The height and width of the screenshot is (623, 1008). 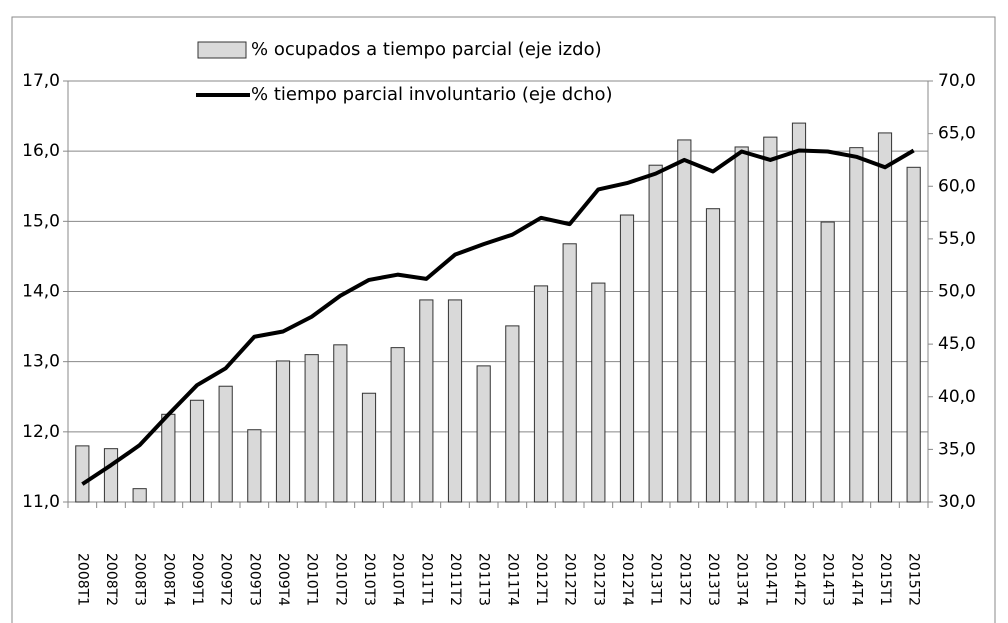 What do you see at coordinates (627, 579) in the screenshot?
I see `x-tick-label: 2012T4` at bounding box center [627, 579].